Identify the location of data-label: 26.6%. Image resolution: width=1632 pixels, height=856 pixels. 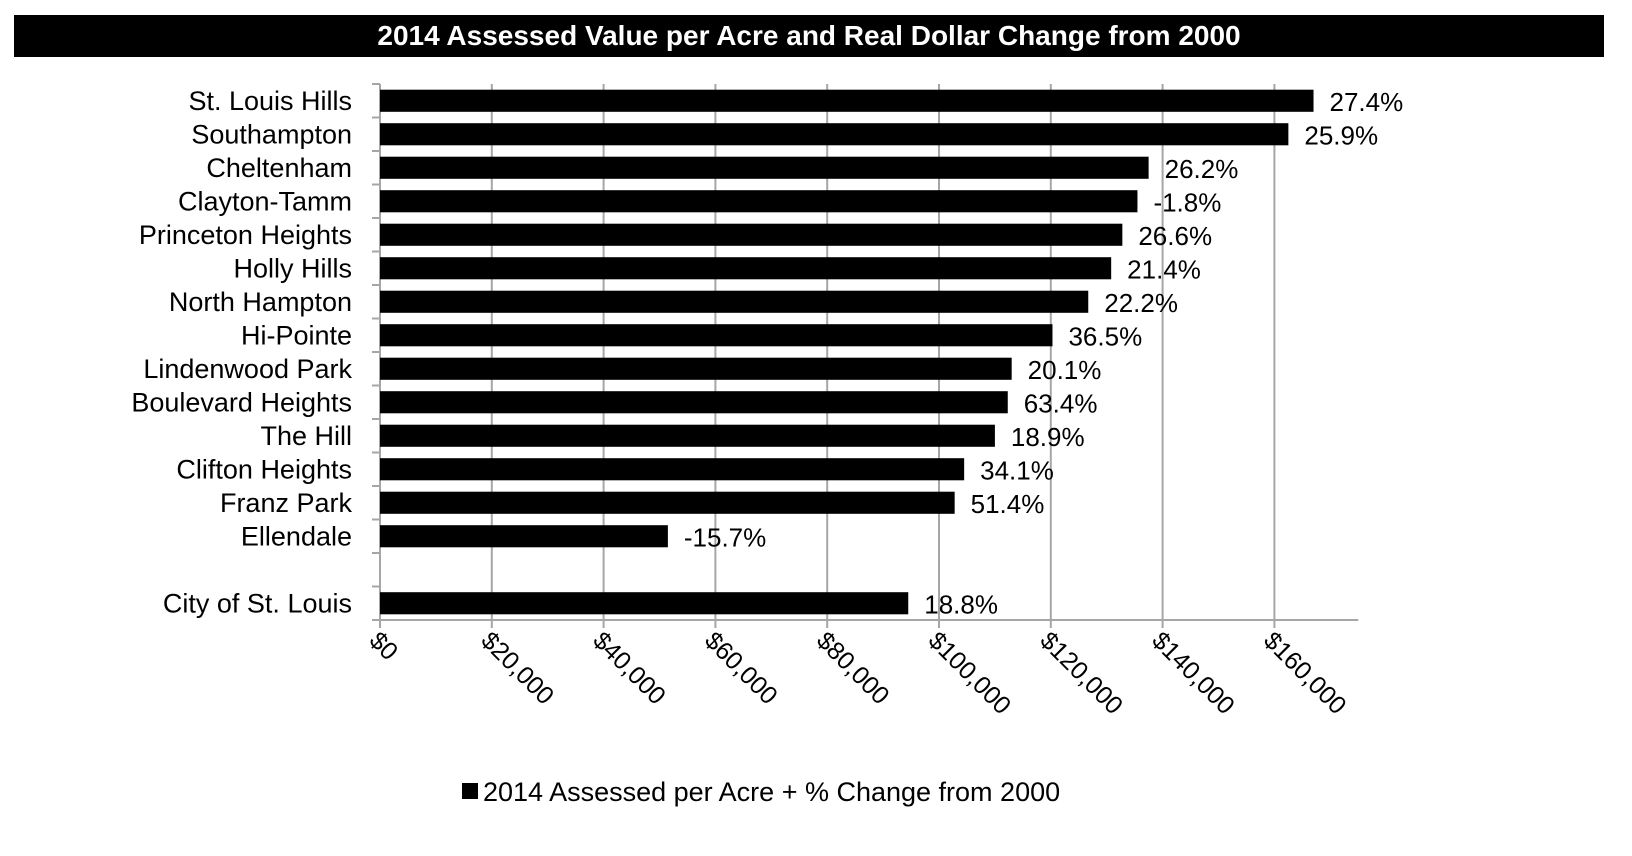
(1175, 236).